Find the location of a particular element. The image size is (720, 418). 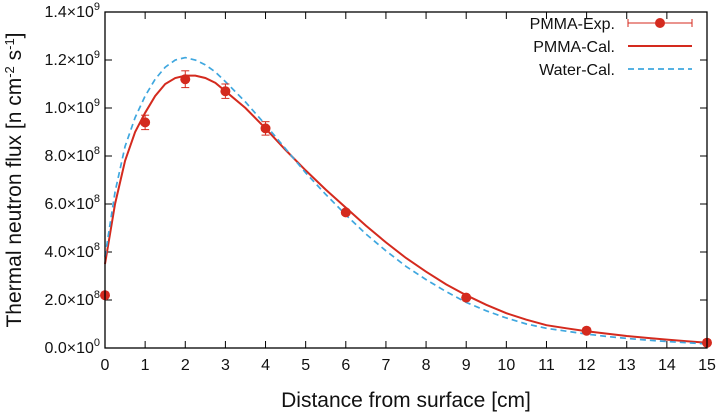

x-tick-label: 7 is located at coordinates (385, 365).